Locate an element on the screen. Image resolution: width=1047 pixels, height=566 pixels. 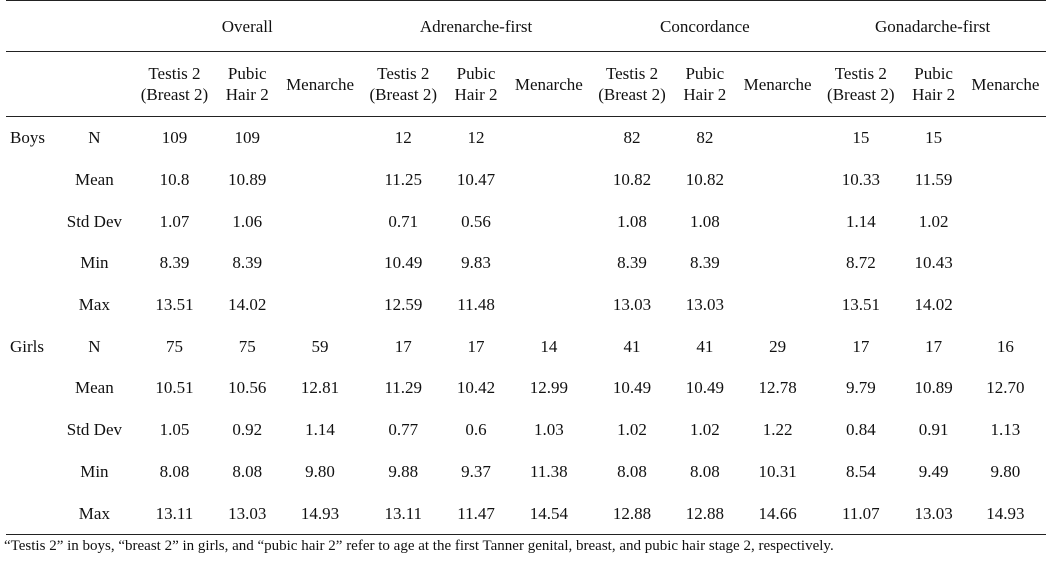
value-cell: 11.07 is located at coordinates (861, 513).